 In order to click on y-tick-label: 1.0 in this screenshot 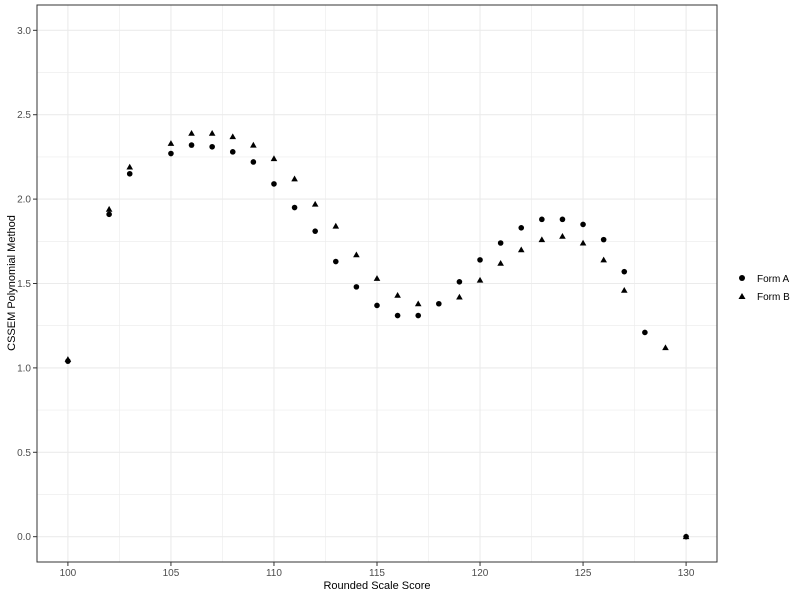, I will do `click(24, 368)`.